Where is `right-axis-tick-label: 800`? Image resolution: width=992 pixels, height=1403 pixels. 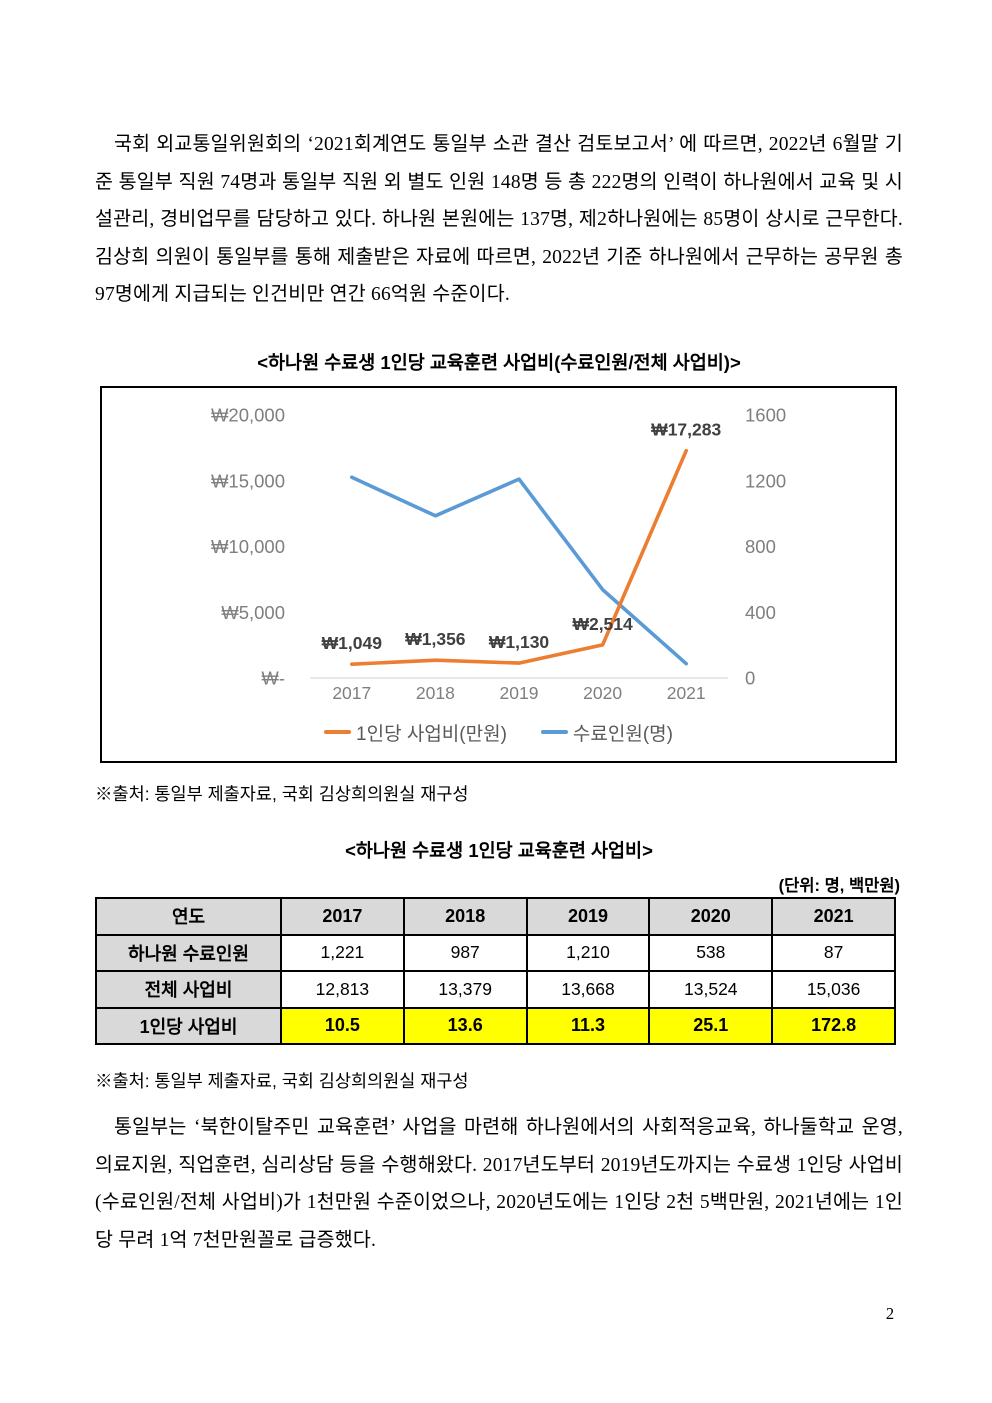
right-axis-tick-label: 800 is located at coordinates (760, 546).